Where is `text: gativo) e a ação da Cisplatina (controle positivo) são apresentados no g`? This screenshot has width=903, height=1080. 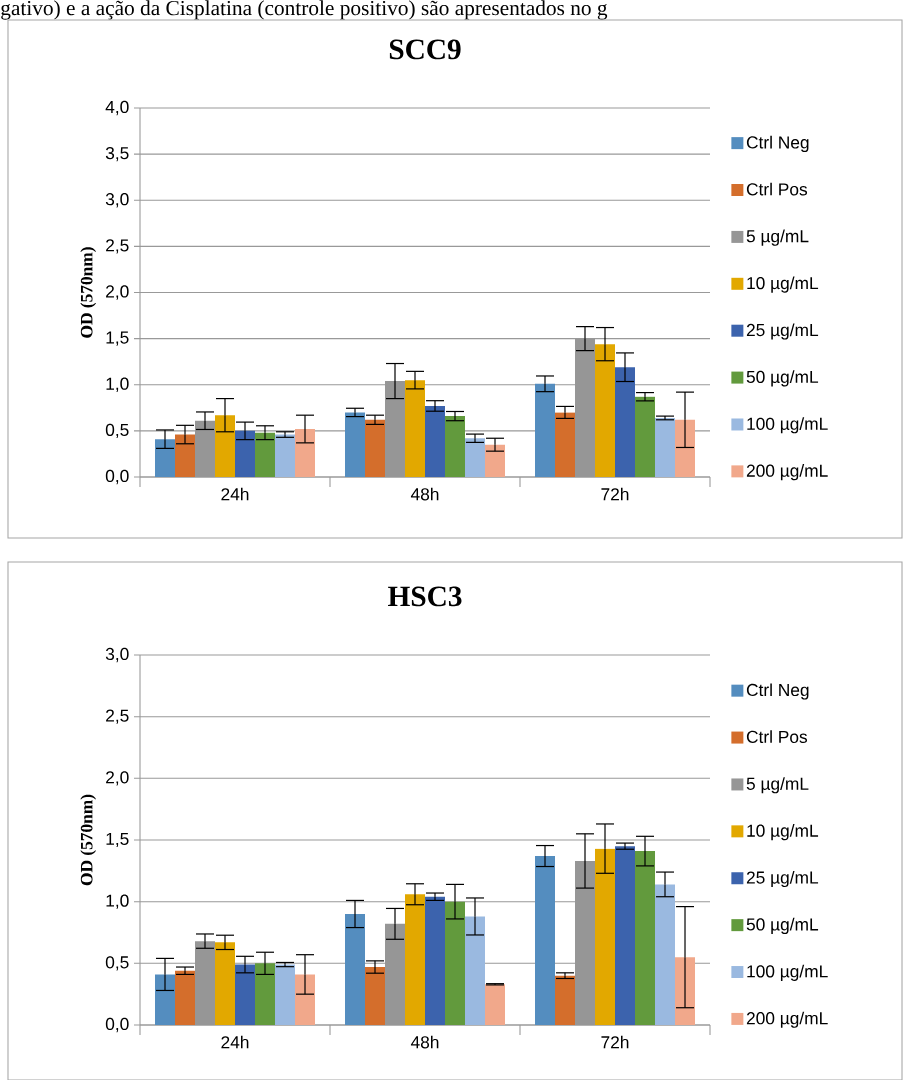 text: gativo) e a ação da Cisplatina (controle positivo) são apresentados no g is located at coordinates (304, 10).